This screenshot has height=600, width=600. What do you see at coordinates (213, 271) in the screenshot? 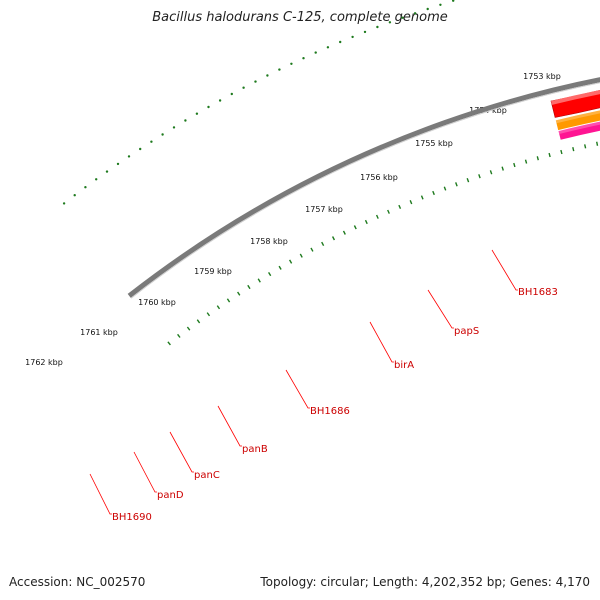
I see `ruler-label: 1759 kbp` at bounding box center [213, 271].